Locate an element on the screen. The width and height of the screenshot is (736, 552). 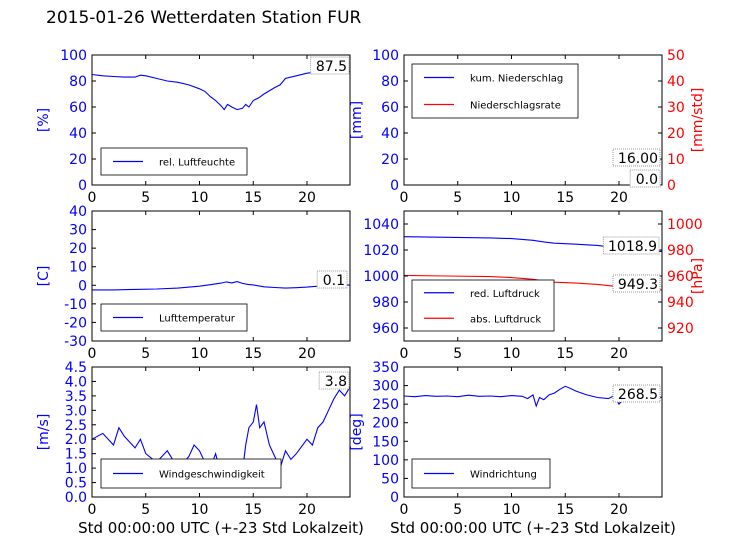
y-tick-label-right: 920 is located at coordinates (680, 329).